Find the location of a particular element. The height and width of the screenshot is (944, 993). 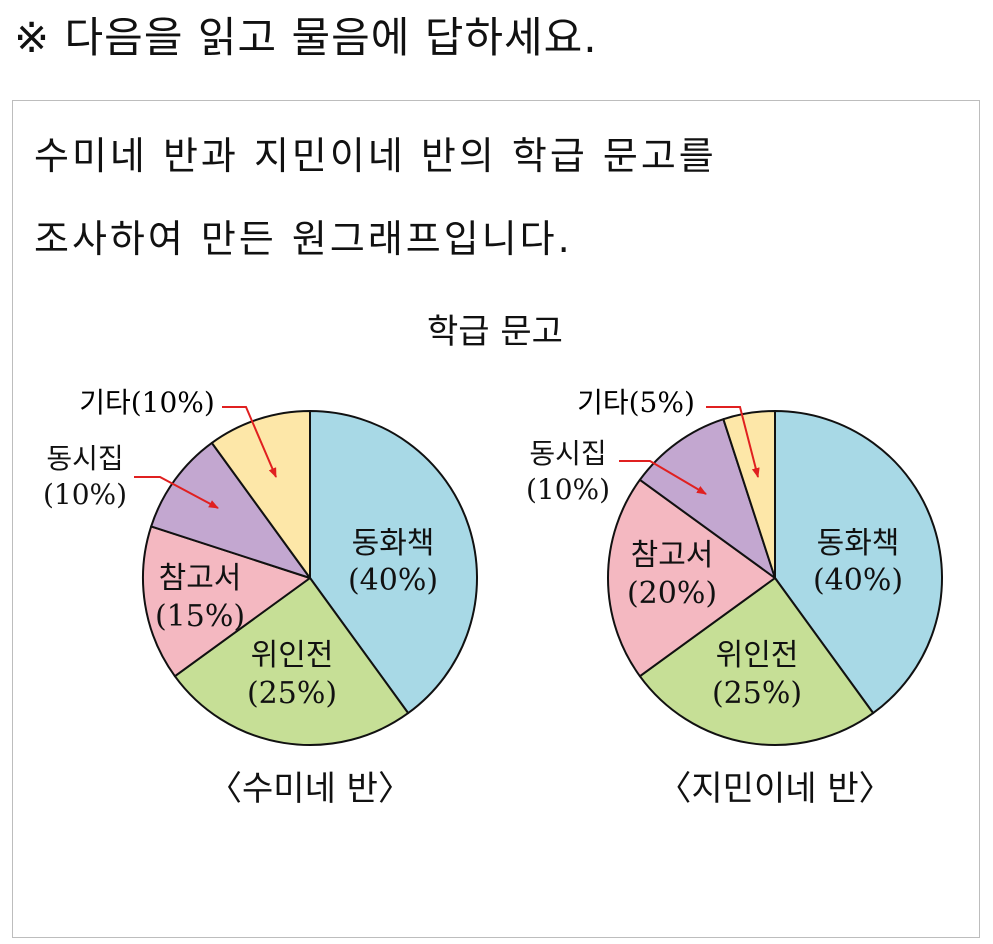

slice-percent-label: (20%) is located at coordinates (672, 593).